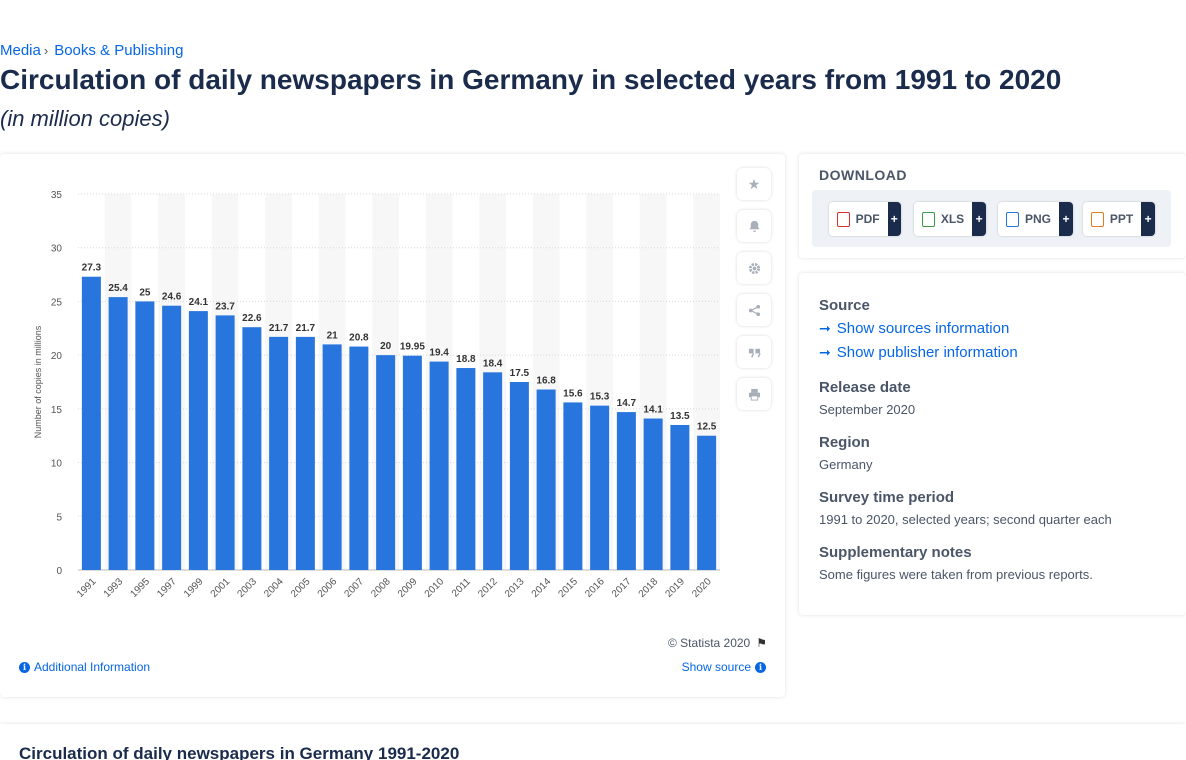  I want to click on show-source-link: Show source i, so click(724, 667).